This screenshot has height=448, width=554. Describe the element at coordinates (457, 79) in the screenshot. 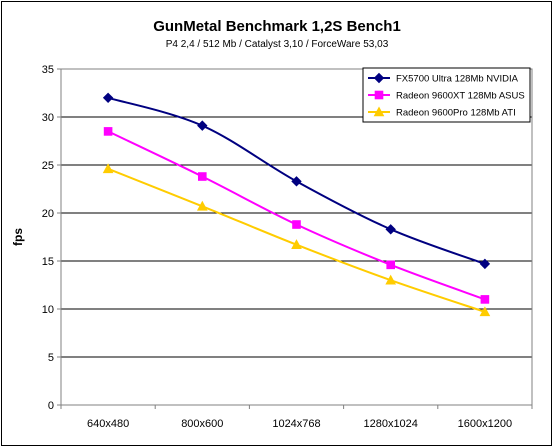

I see `legend-label: FX5700 Ultra 128Mb NVIDIA` at that location.